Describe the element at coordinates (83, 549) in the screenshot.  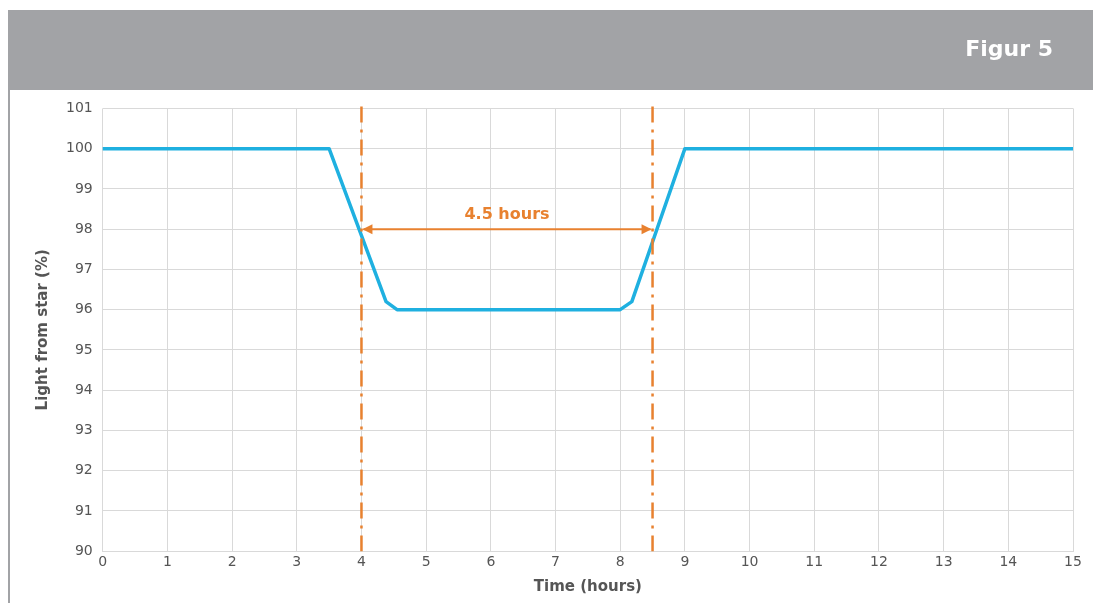
I see `y-tick-label: 90` at that location.